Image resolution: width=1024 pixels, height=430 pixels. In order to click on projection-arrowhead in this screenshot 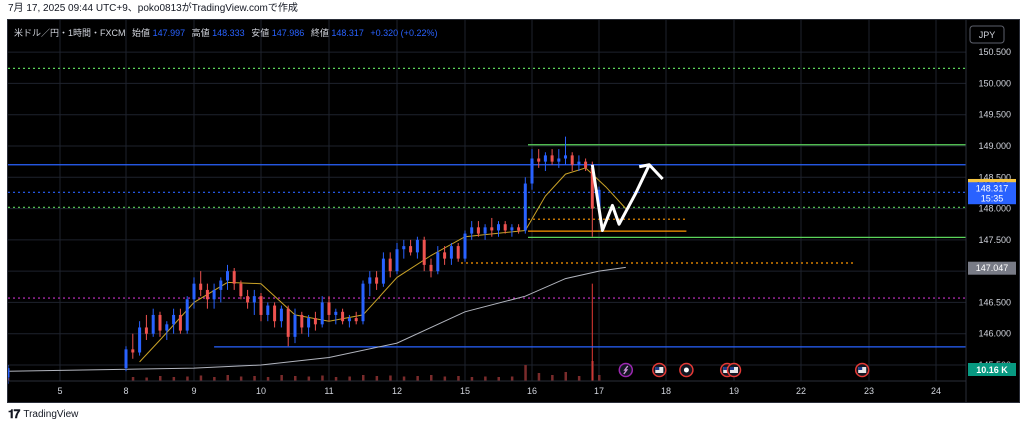, I will do `click(651, 172)`.